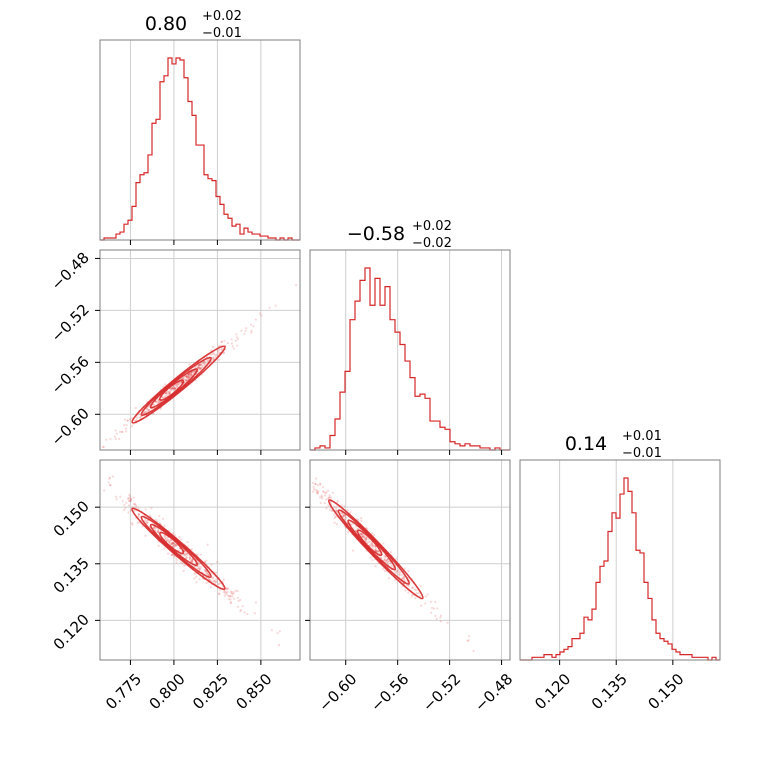 The image size is (760, 760). What do you see at coordinates (586, 444) in the screenshot?
I see `param-title-z: 0.14` at bounding box center [586, 444].